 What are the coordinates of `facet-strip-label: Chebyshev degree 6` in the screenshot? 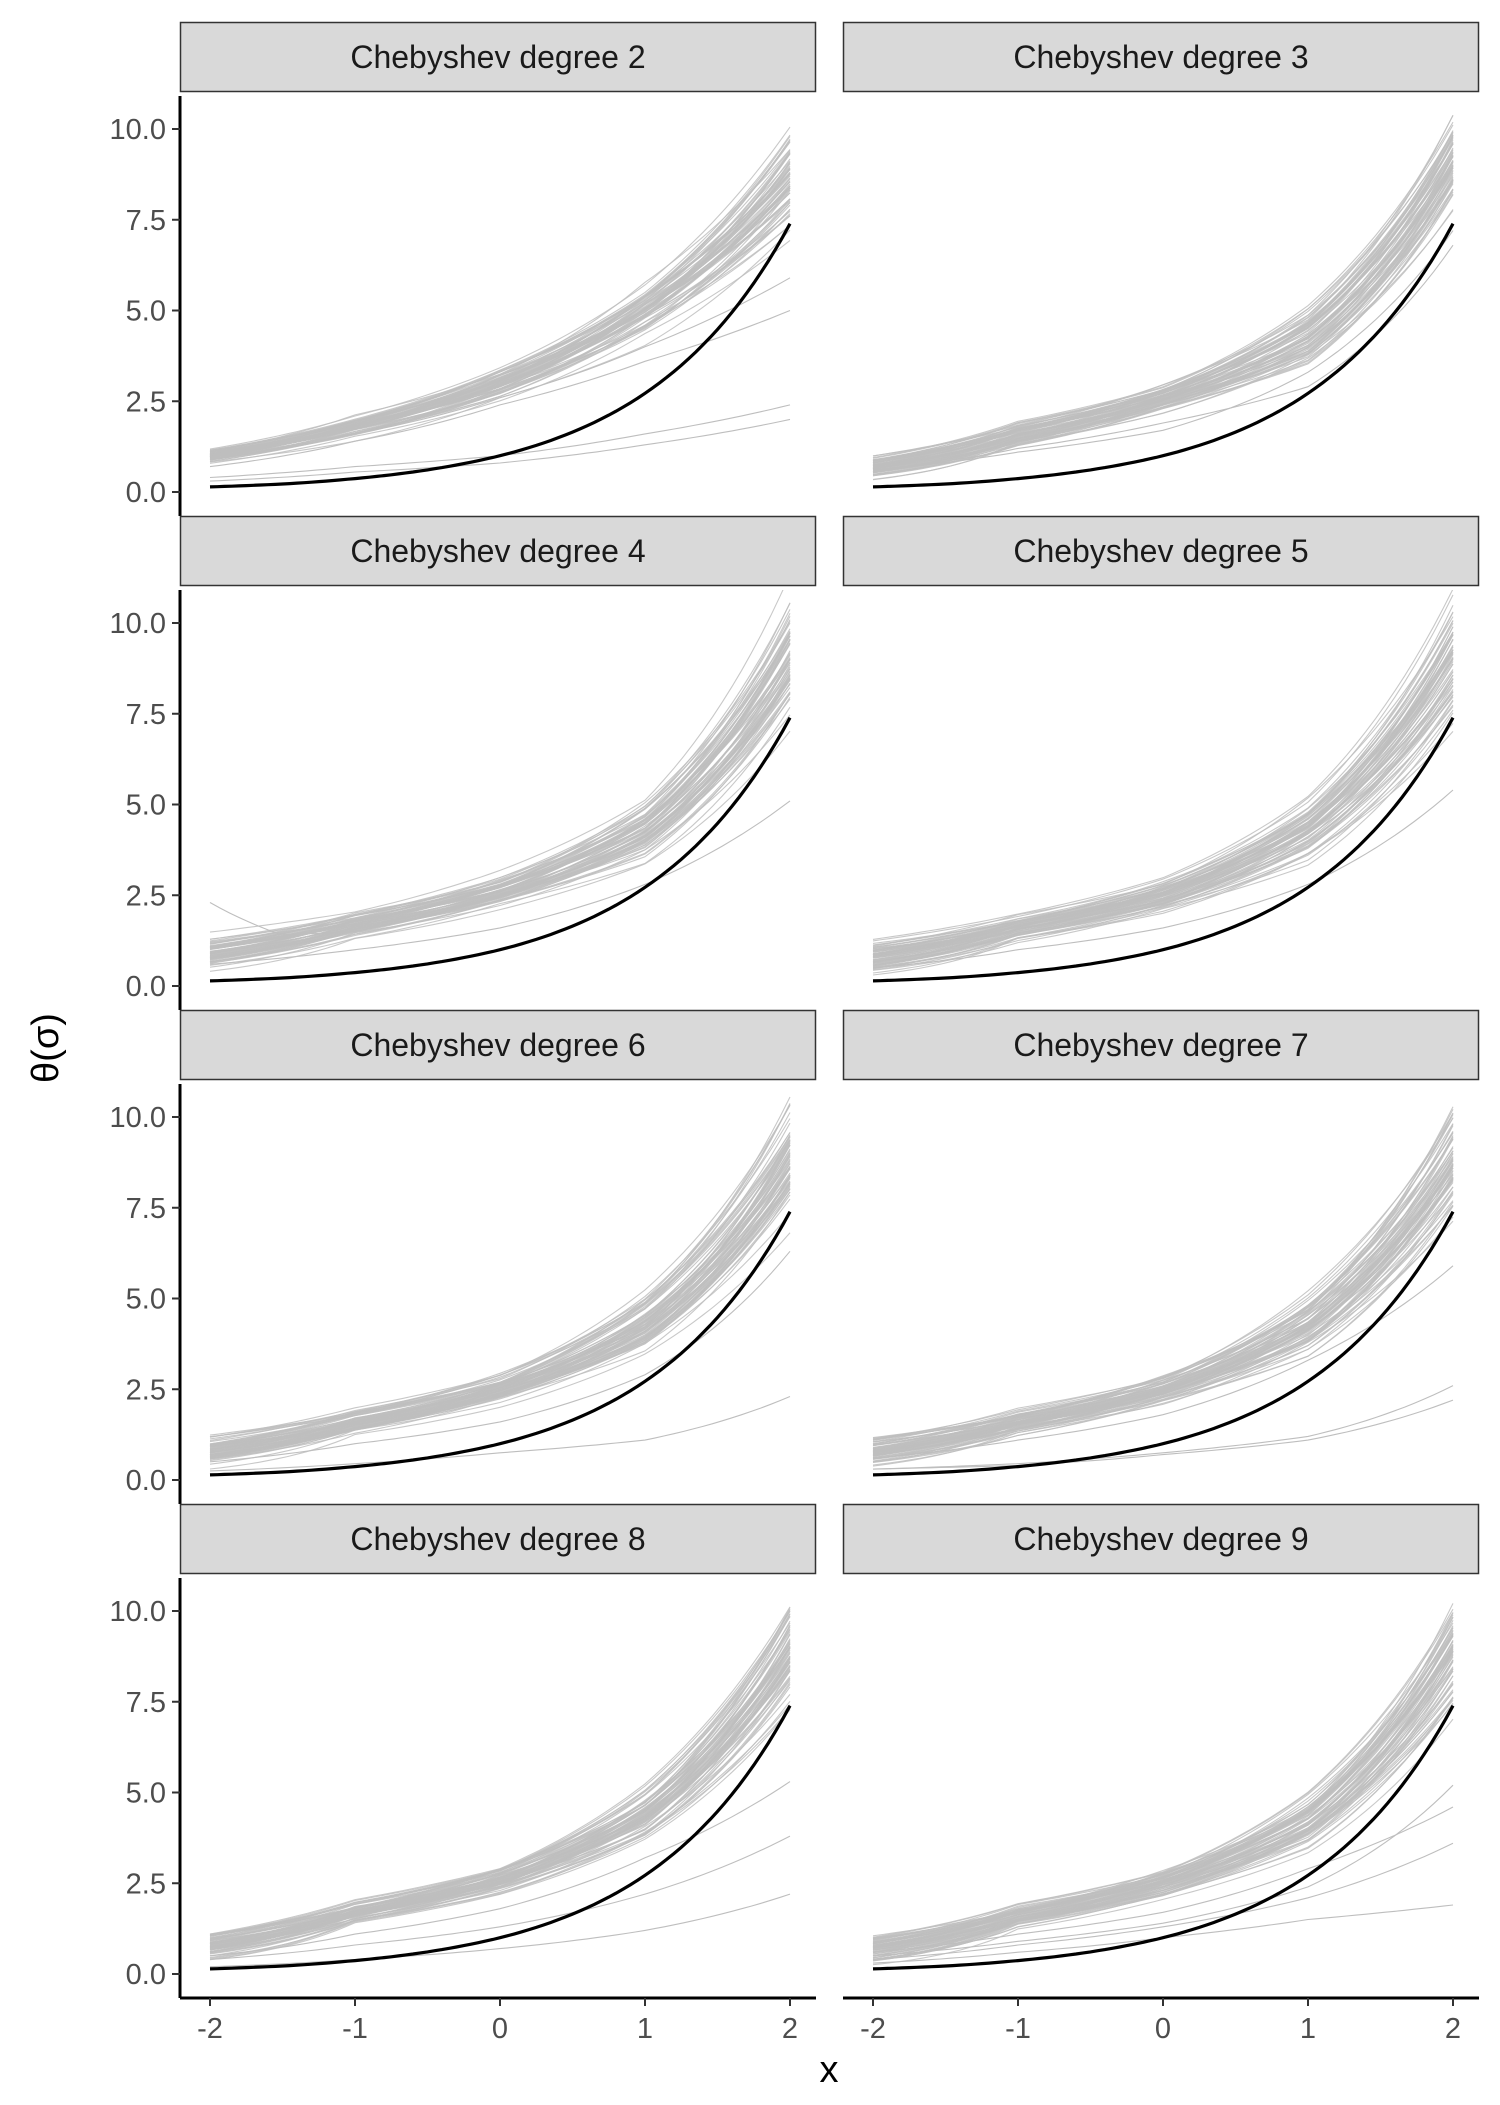 It's located at (497, 1045).